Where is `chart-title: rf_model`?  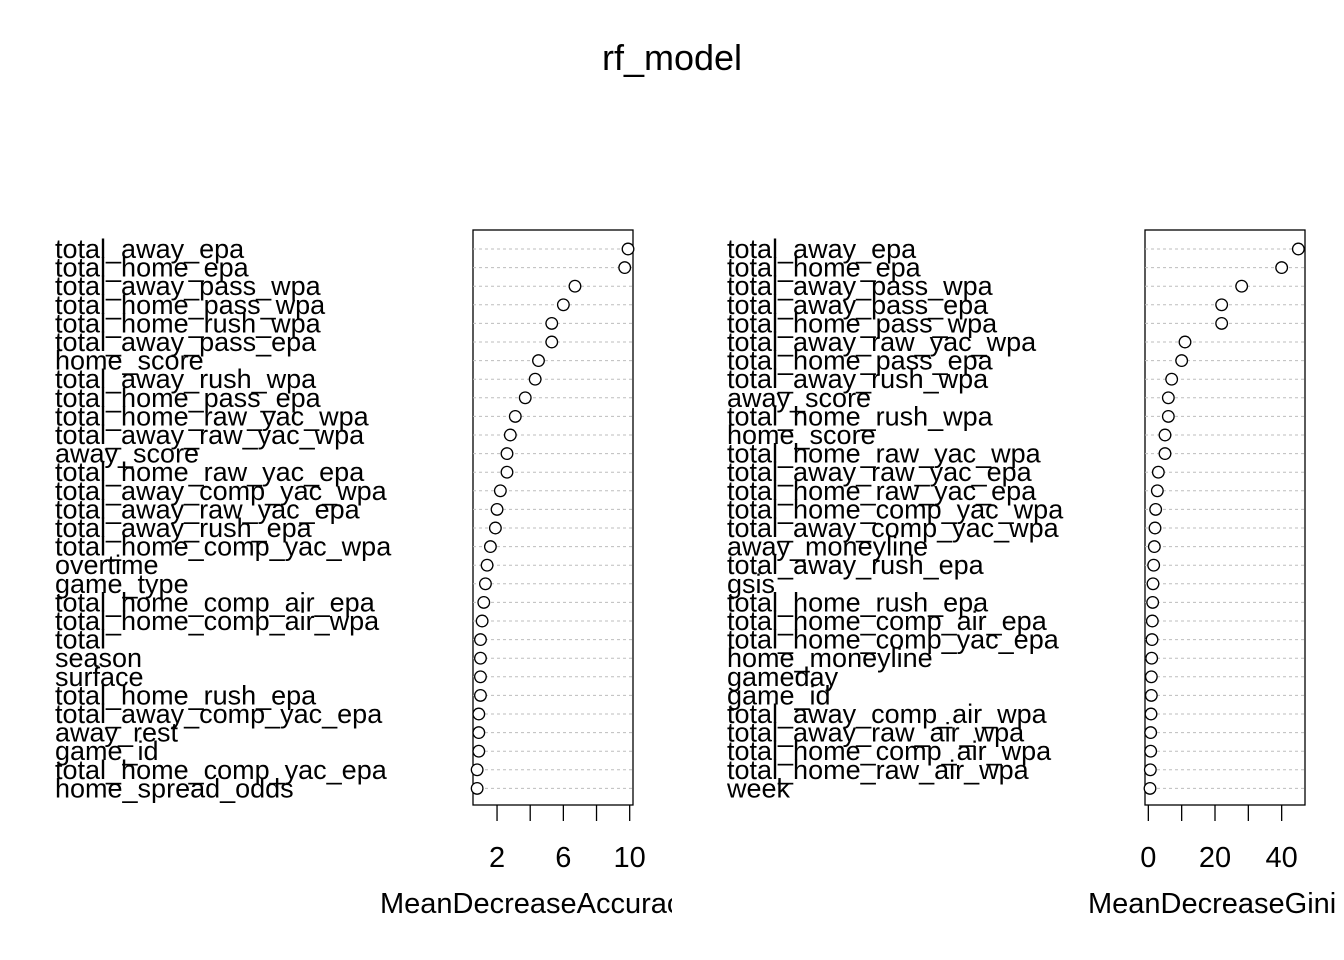 chart-title: rf_model is located at coordinates (672, 57).